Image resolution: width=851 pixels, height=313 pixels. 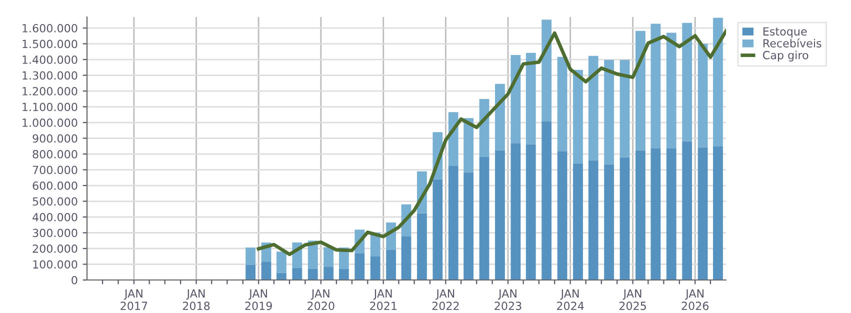 What do you see at coordinates (55, 217) in the screenshot?
I see `y-tick-label: 400.000` at bounding box center [55, 217].